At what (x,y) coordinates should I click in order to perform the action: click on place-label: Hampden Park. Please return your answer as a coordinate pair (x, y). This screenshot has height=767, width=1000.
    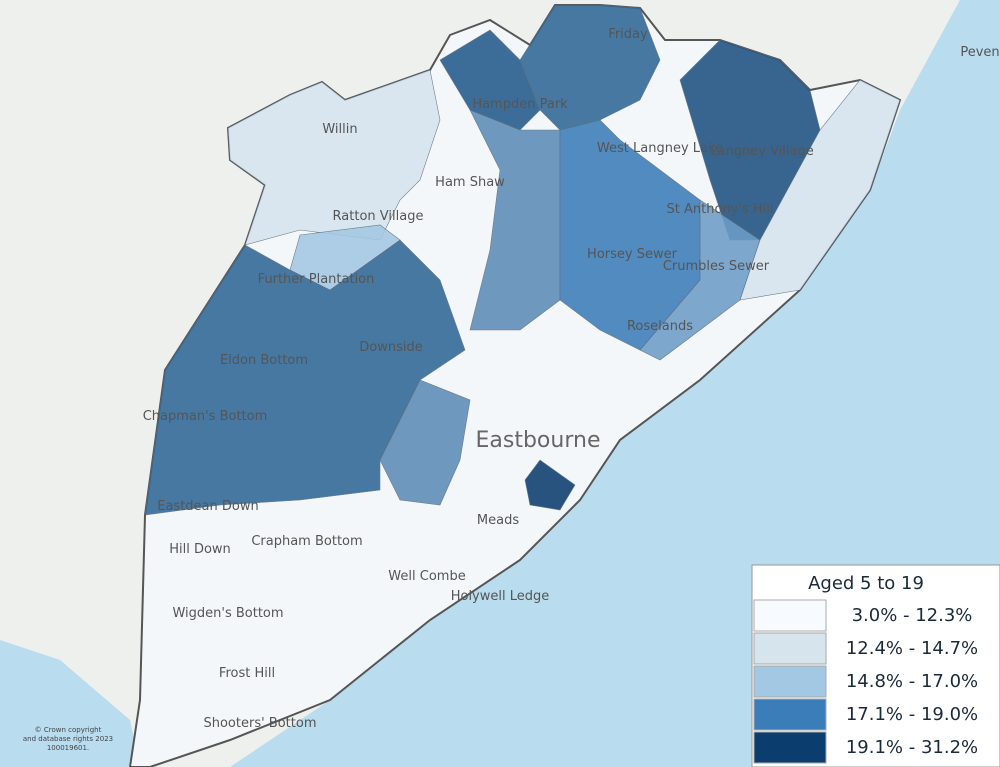
    Looking at the image, I should click on (520, 104).